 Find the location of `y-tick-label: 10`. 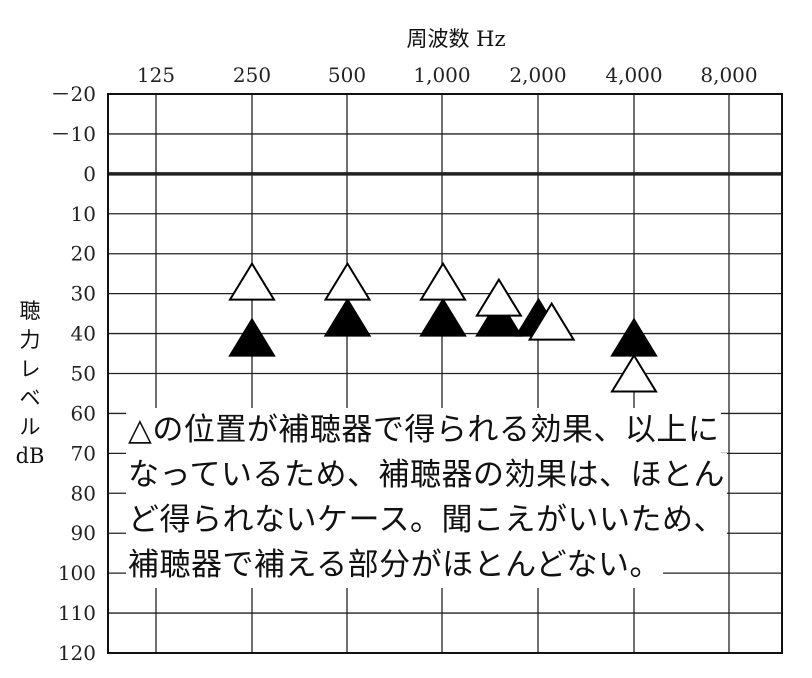

y-tick-label: 10 is located at coordinates (83, 214).